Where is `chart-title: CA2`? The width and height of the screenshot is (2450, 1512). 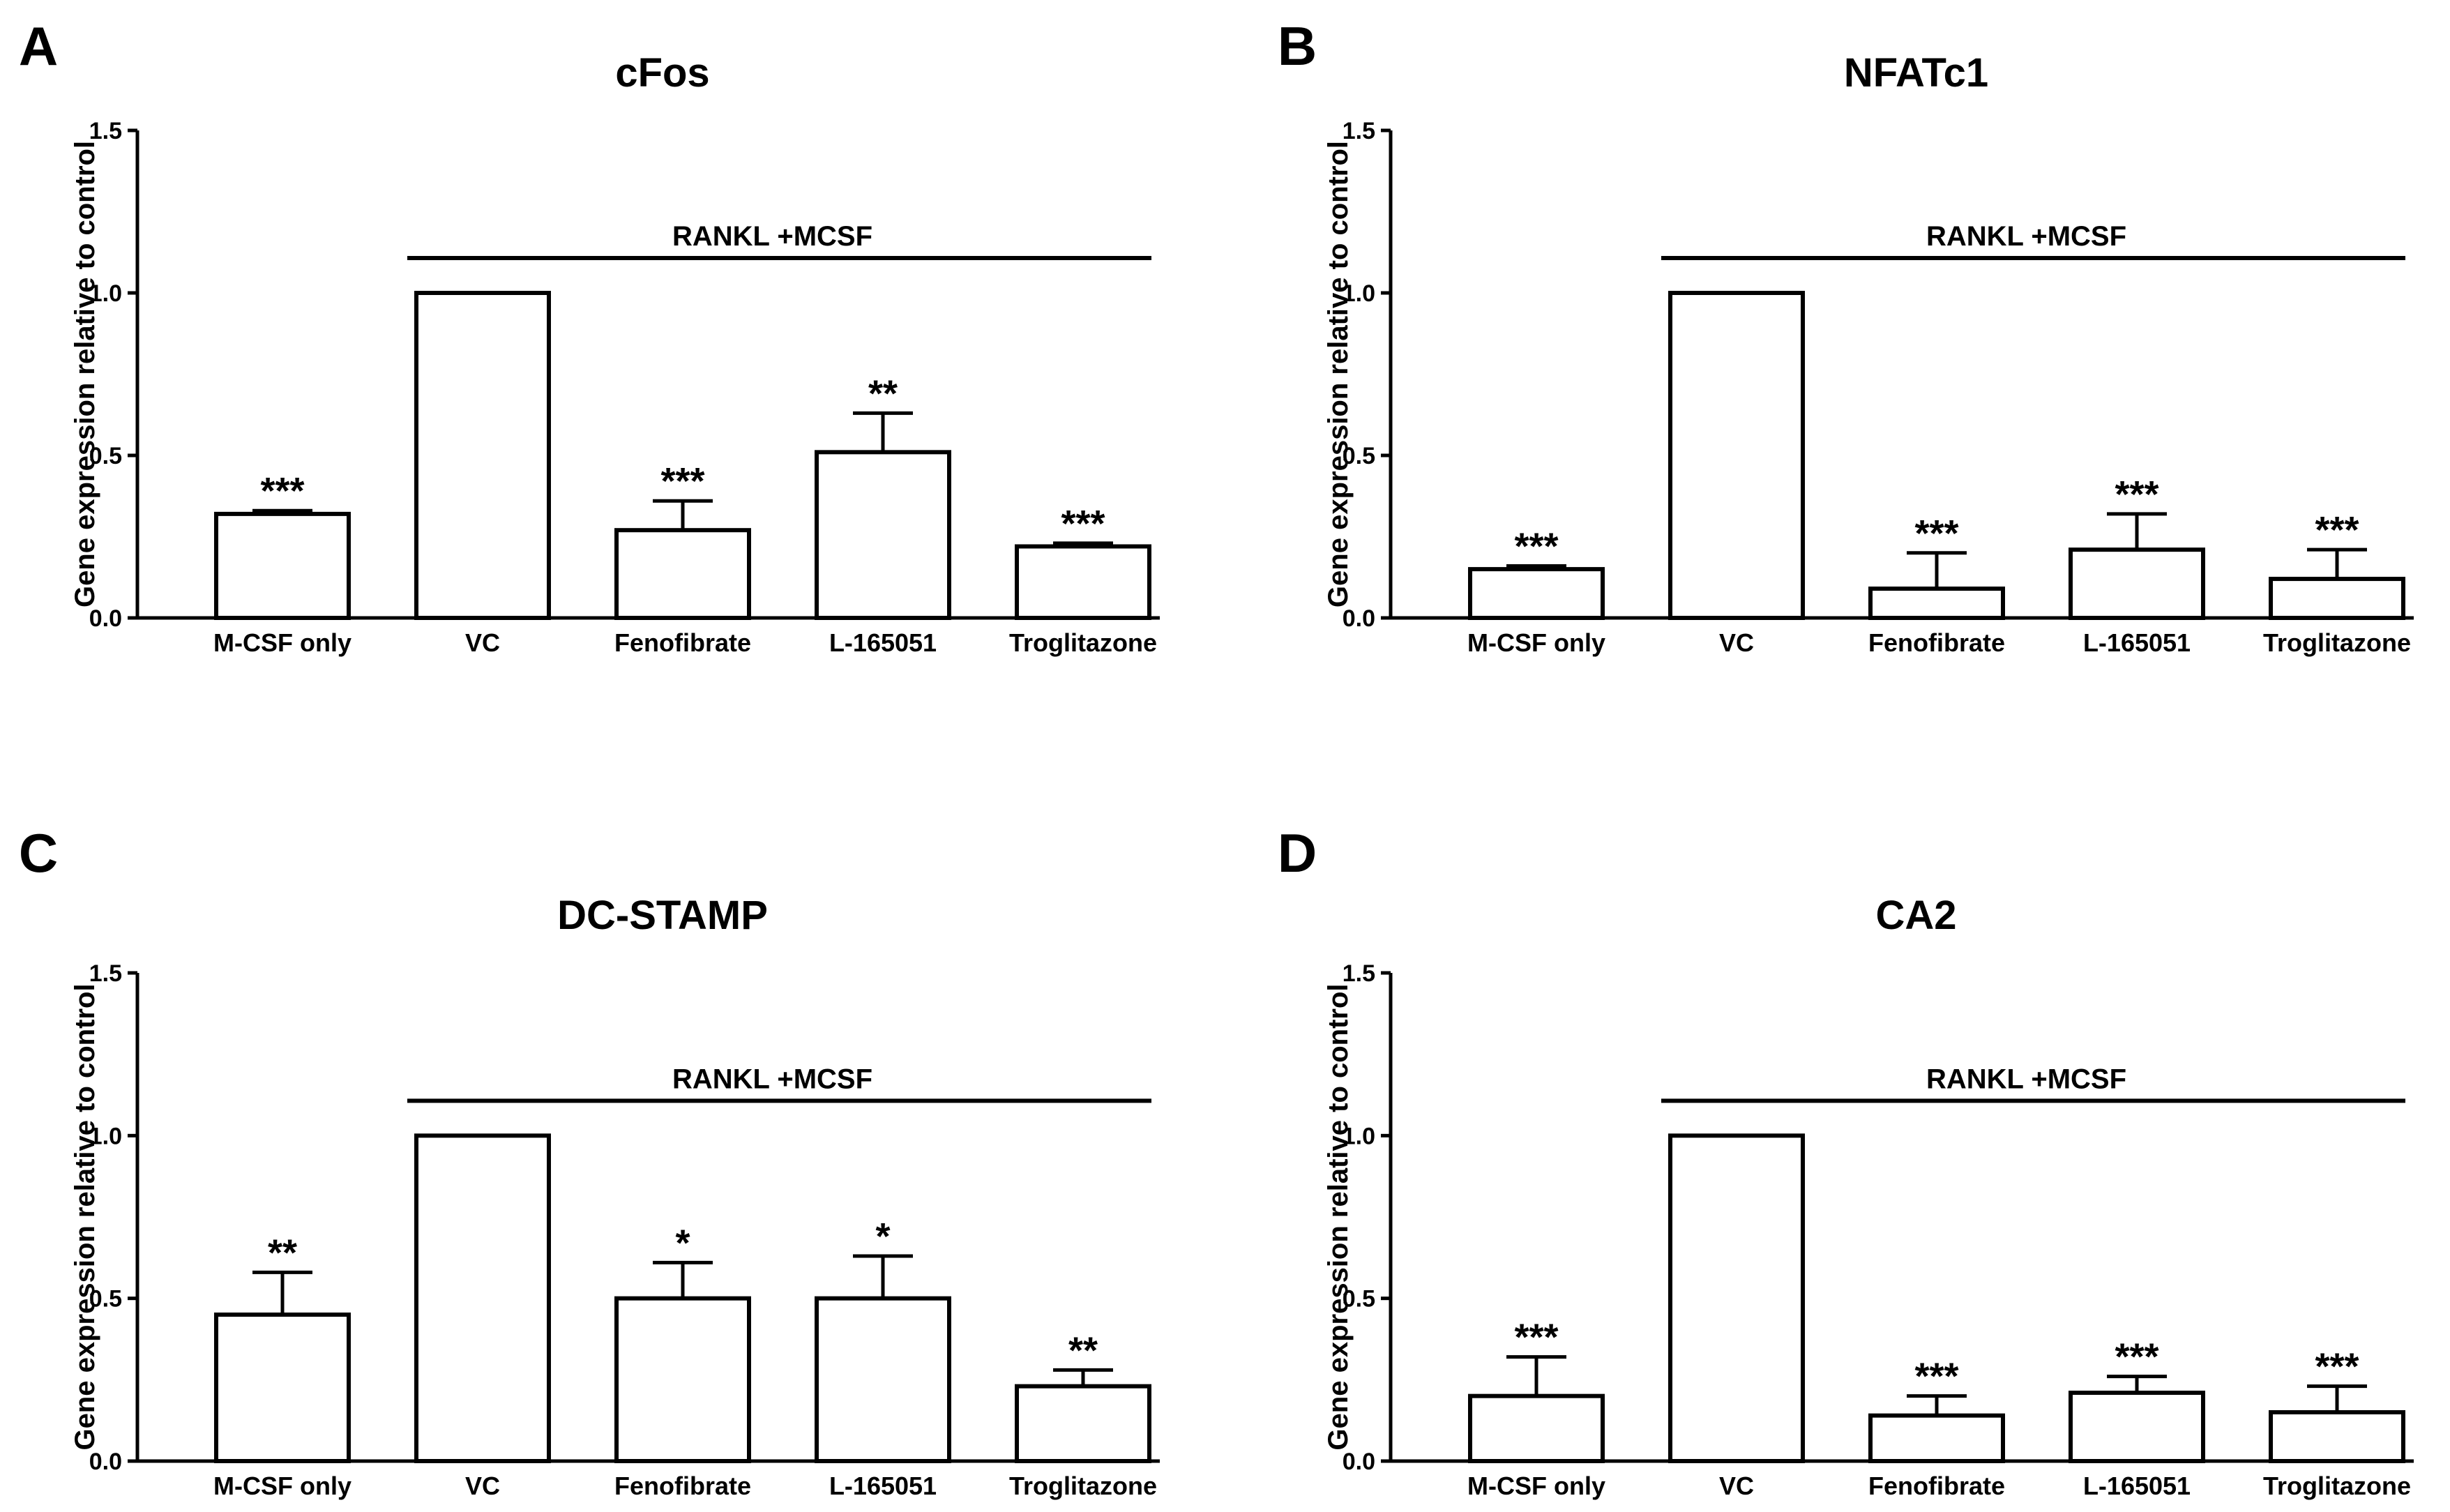
chart-title: CA2 is located at coordinates (1916, 915).